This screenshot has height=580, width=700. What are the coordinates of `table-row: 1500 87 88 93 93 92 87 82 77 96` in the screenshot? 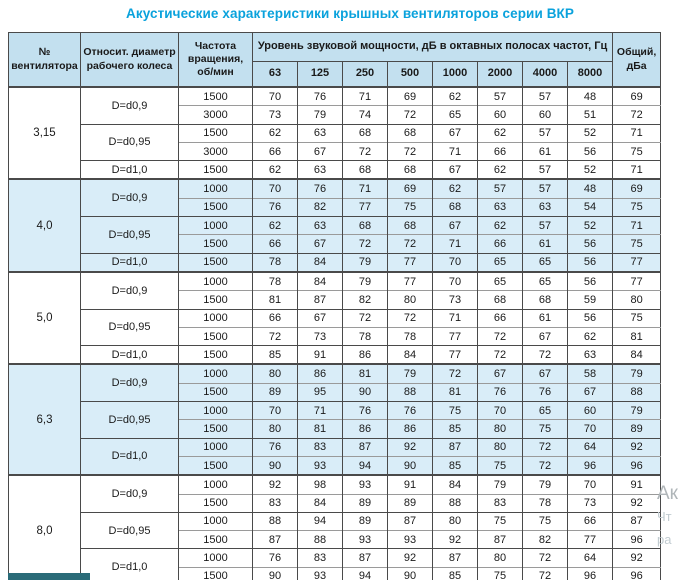 It's located at (335, 539).